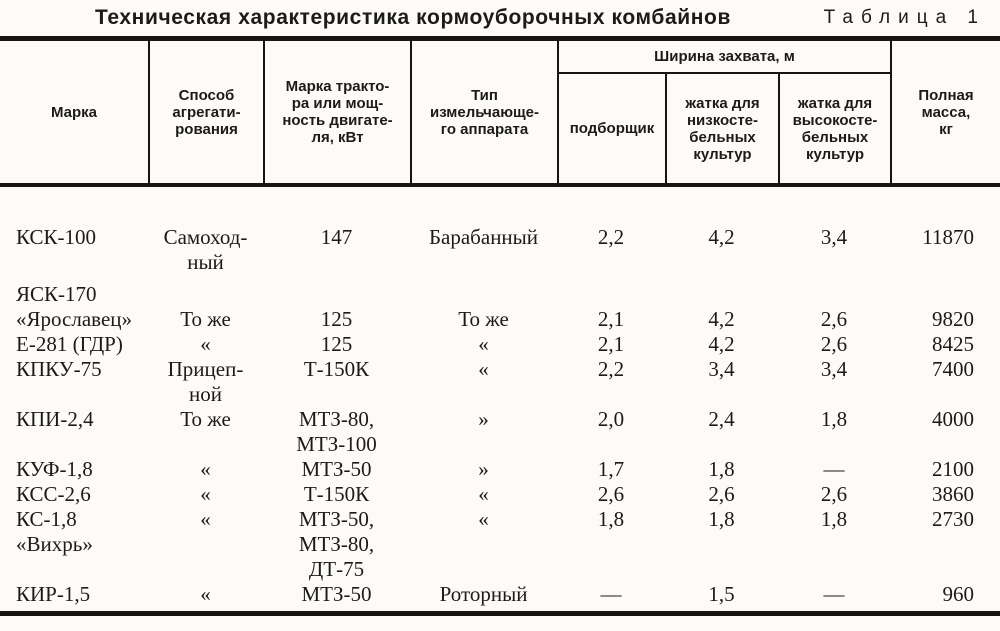 The height and width of the screenshot is (631, 1000). What do you see at coordinates (55, 419) in the screenshot?
I see `table-cell: КПИ-2,4` at bounding box center [55, 419].